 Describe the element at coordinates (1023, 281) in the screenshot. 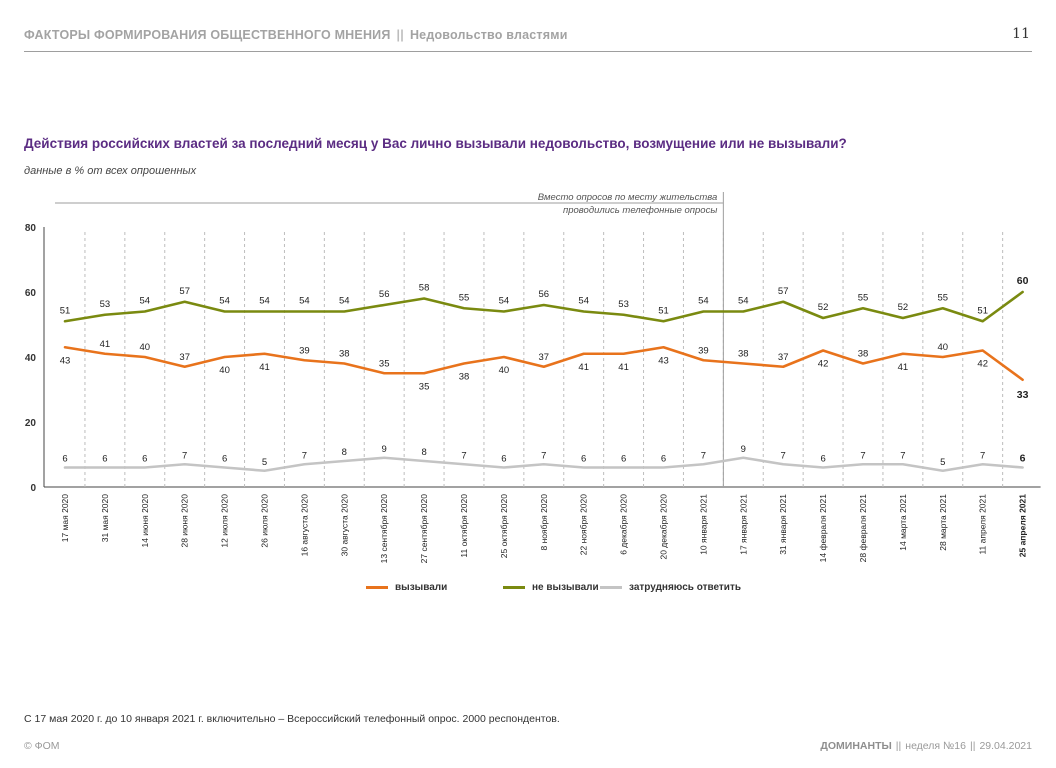

I see `data-label: 60` at that location.